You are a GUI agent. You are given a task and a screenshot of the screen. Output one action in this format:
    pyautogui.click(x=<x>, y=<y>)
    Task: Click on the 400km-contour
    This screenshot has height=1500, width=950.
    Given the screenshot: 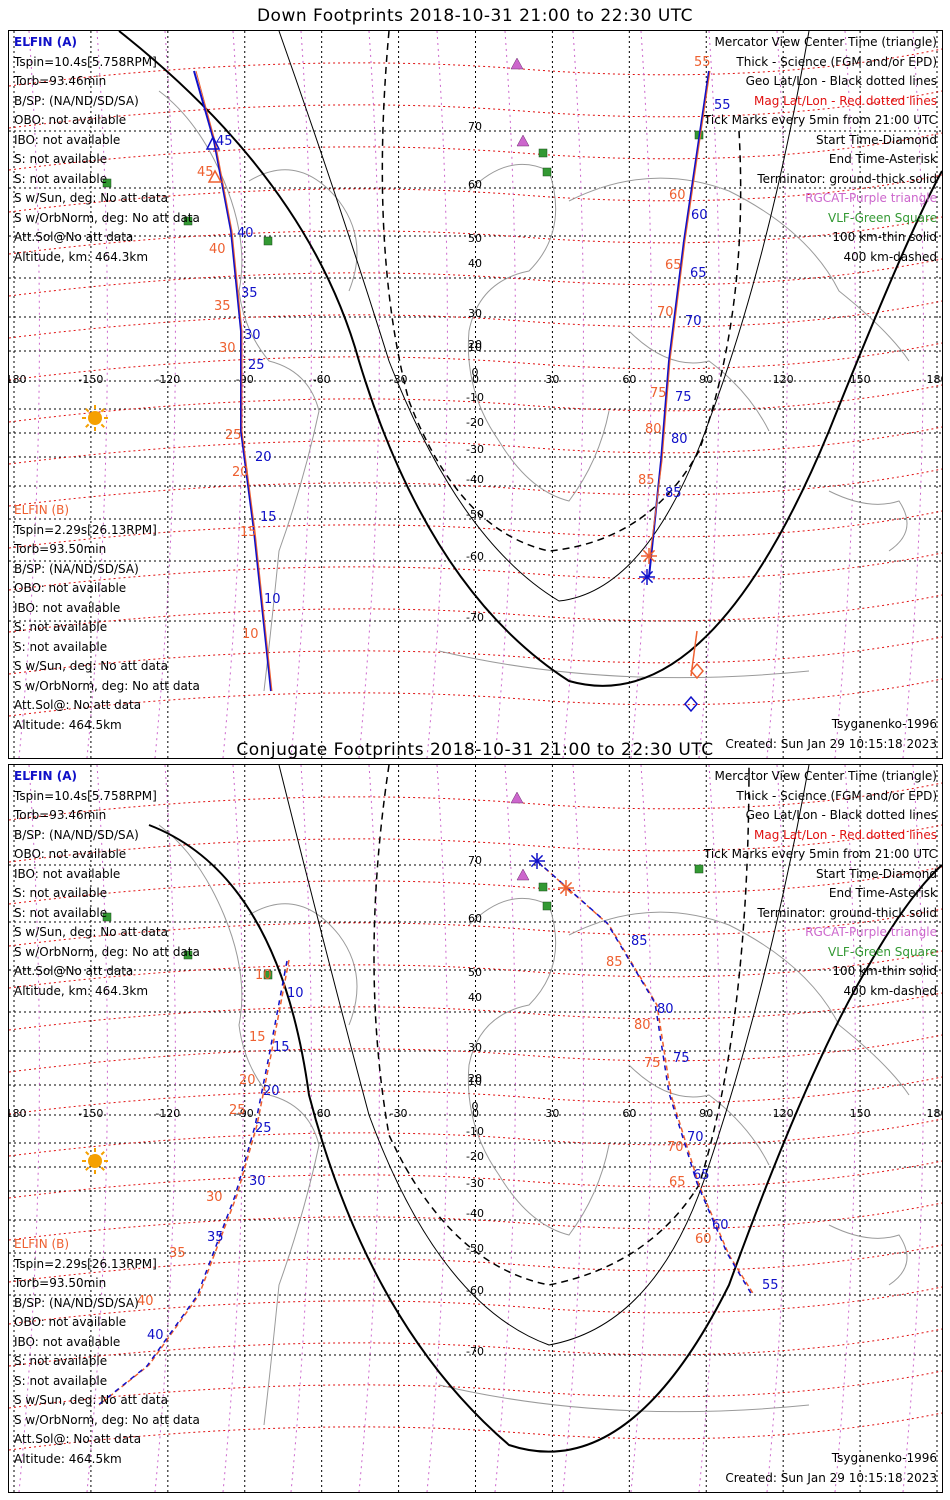 What is the action you would take?
    pyautogui.click(x=561, y=291)
    